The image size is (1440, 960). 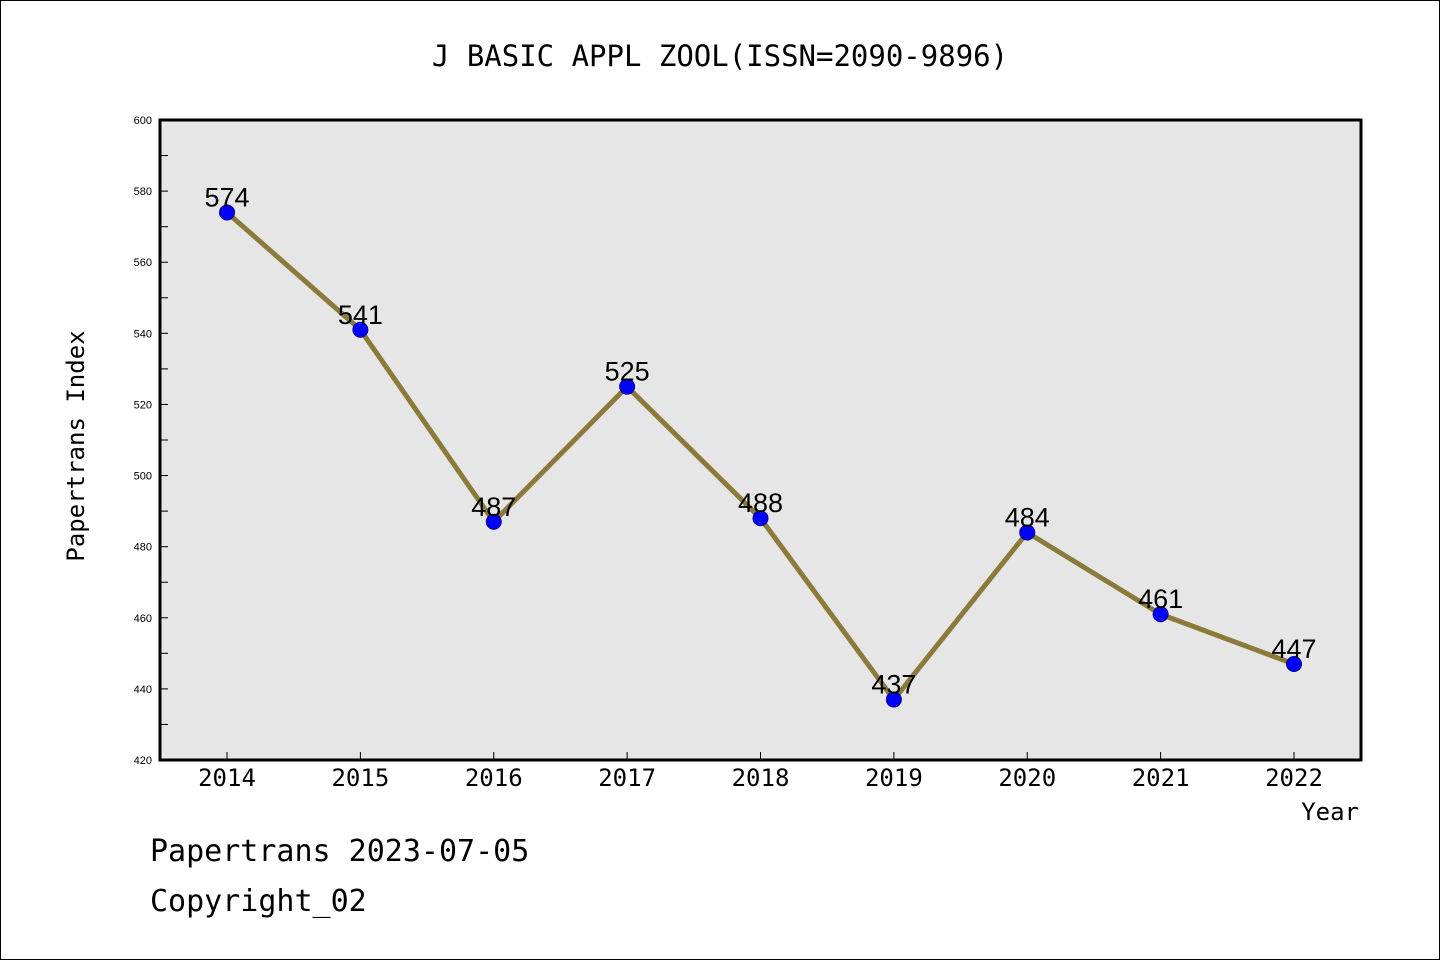 I want to click on data-label: 541, so click(x=360, y=315).